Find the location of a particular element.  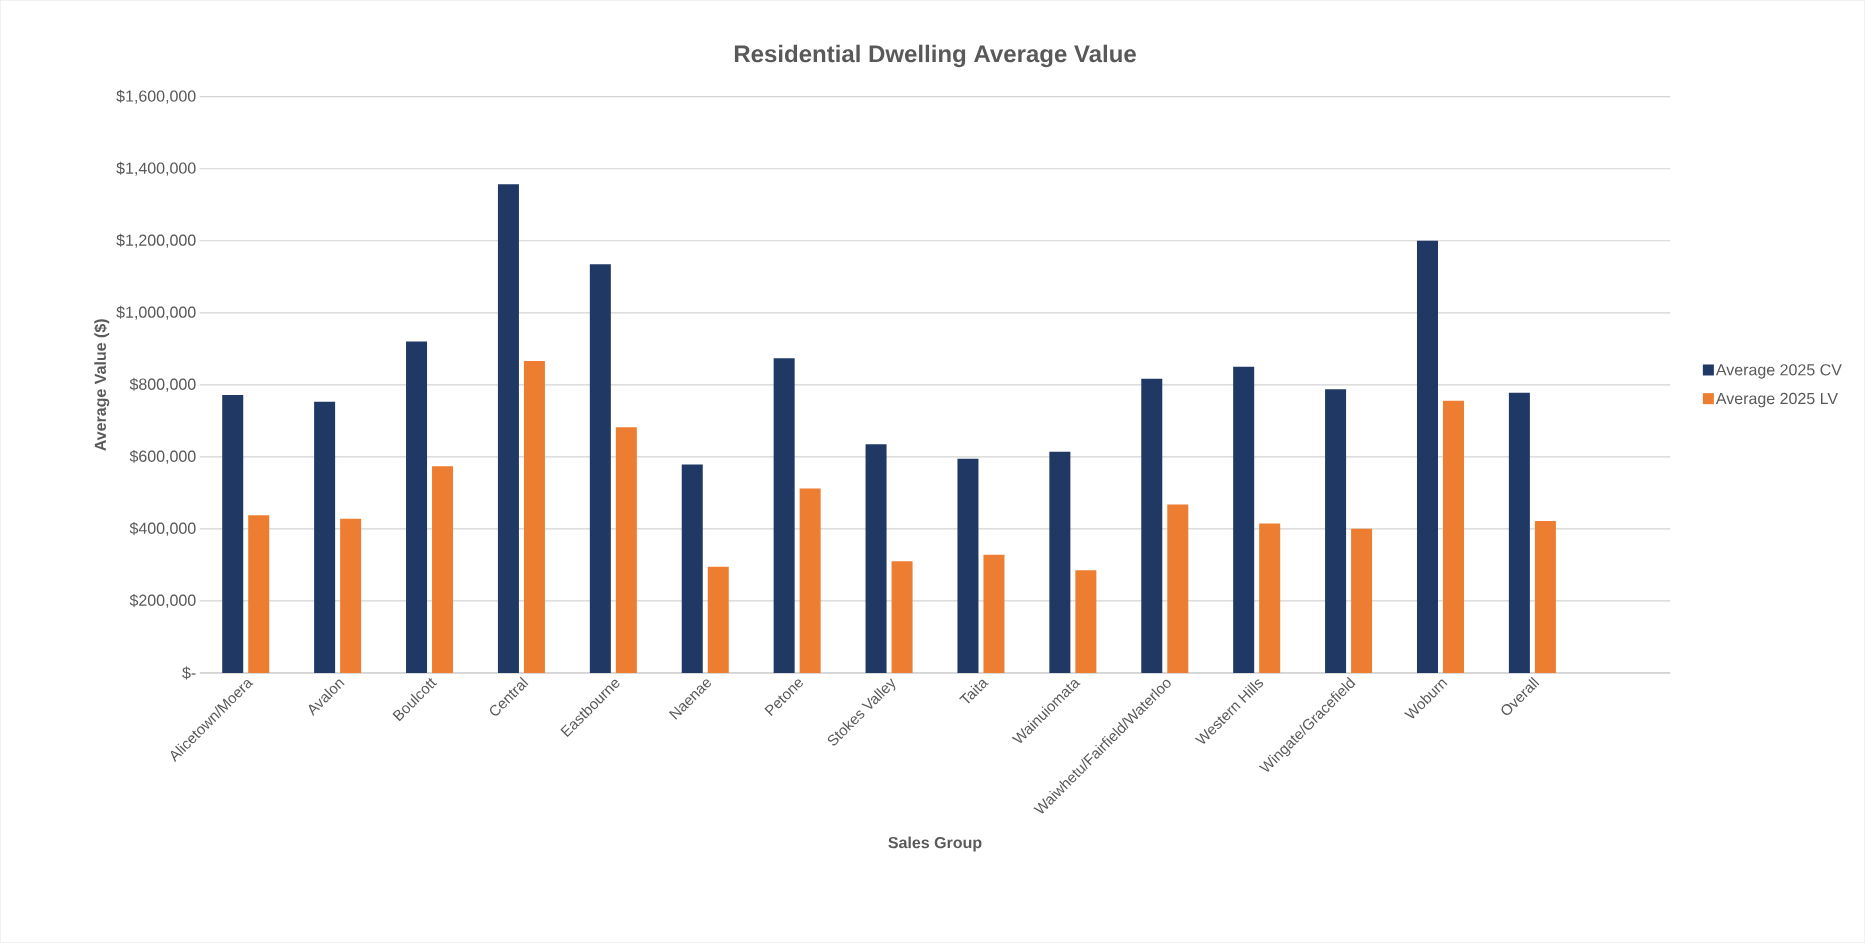

y-tick-label: $1,600,000 is located at coordinates (156, 96).